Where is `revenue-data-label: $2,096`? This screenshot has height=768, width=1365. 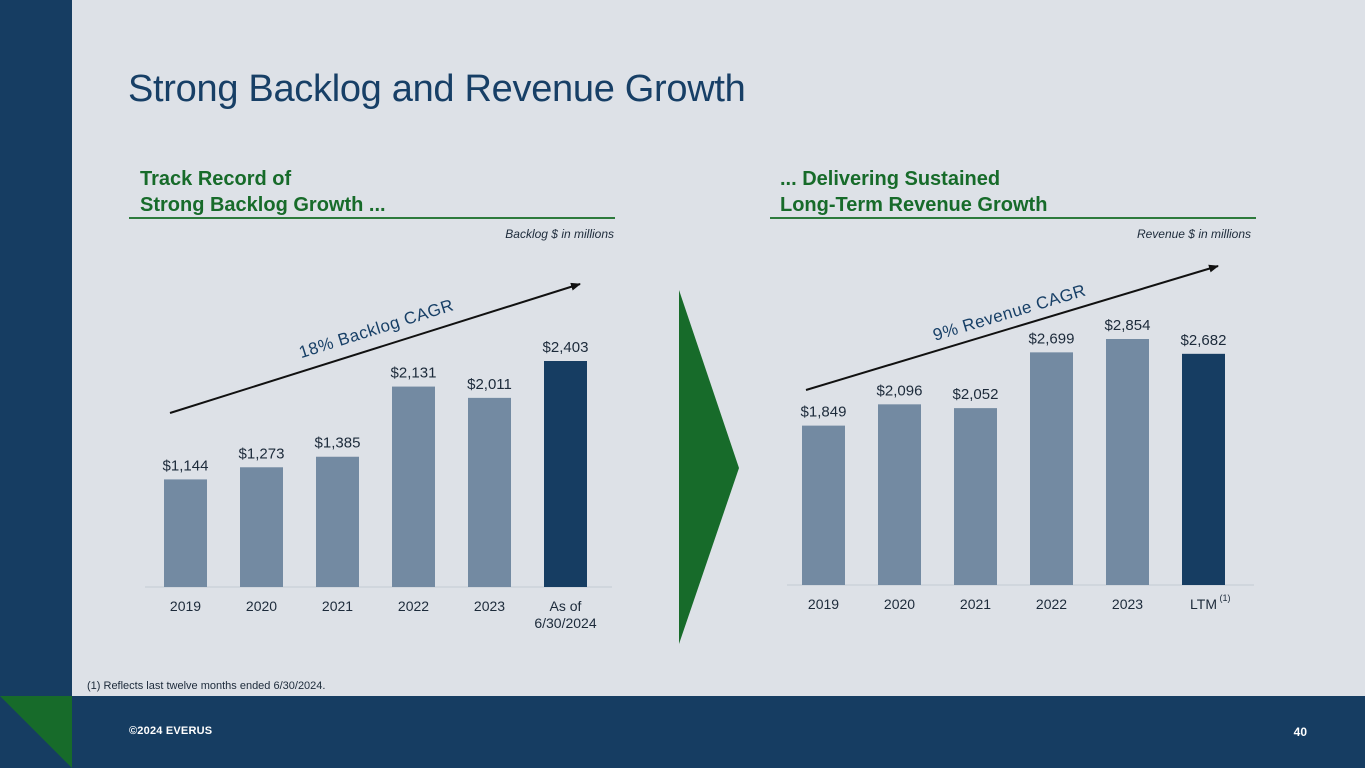 revenue-data-label: $2,096 is located at coordinates (900, 390).